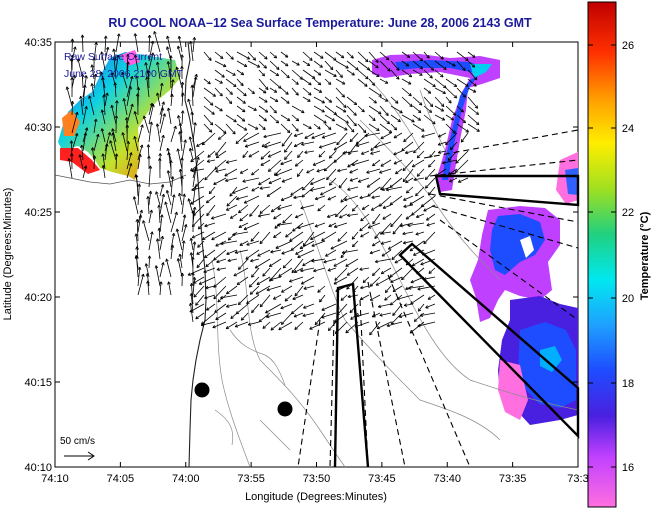  I want to click on x-tick-label: 73:50, so click(317, 479).